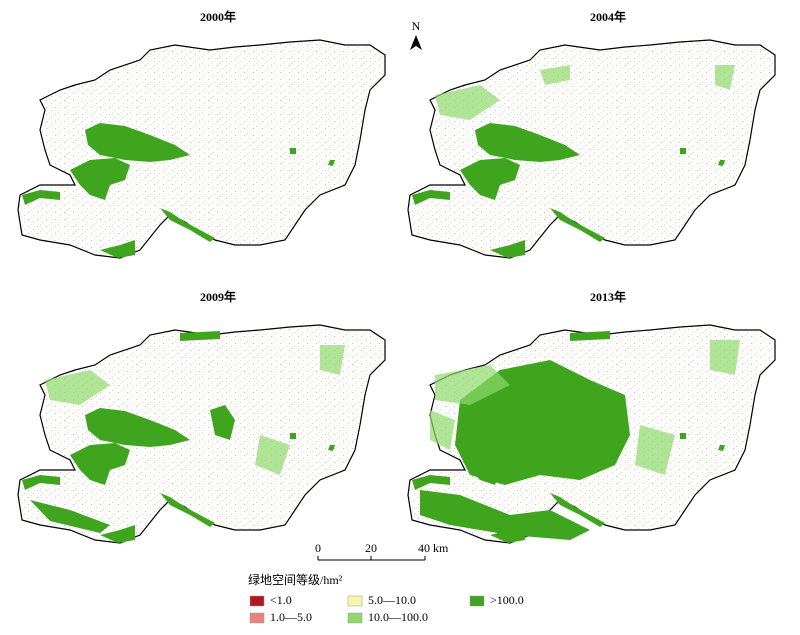 The height and width of the screenshot is (635, 800). I want to click on scale-label: 40 km, so click(433, 548).